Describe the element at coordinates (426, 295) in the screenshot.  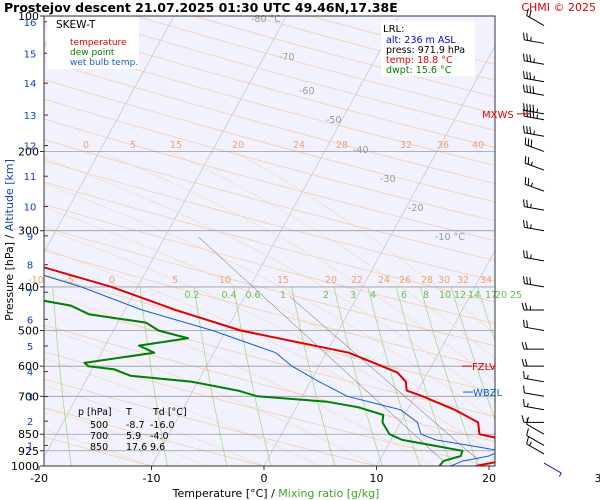
I see `mixing-ratio-label: 8` at that location.